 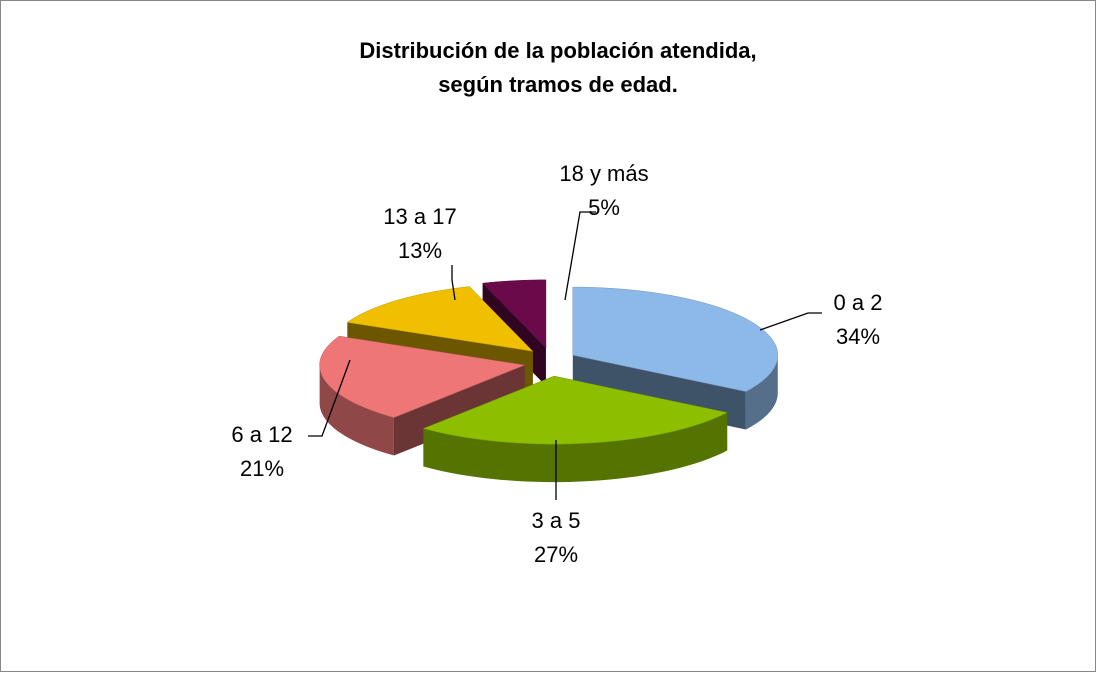 I want to click on data-label-category: 18 y más, so click(x=603, y=173).